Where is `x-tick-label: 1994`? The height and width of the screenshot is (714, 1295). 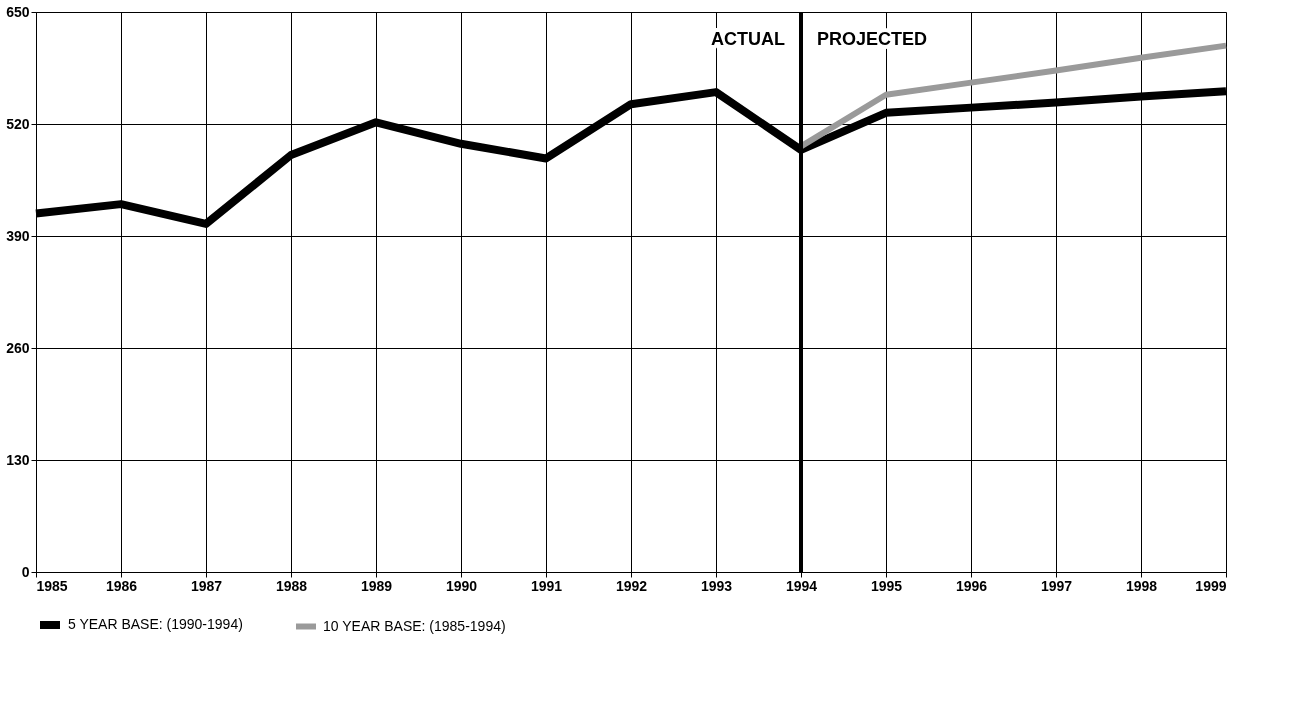
x-tick-label: 1994 is located at coordinates (801, 585).